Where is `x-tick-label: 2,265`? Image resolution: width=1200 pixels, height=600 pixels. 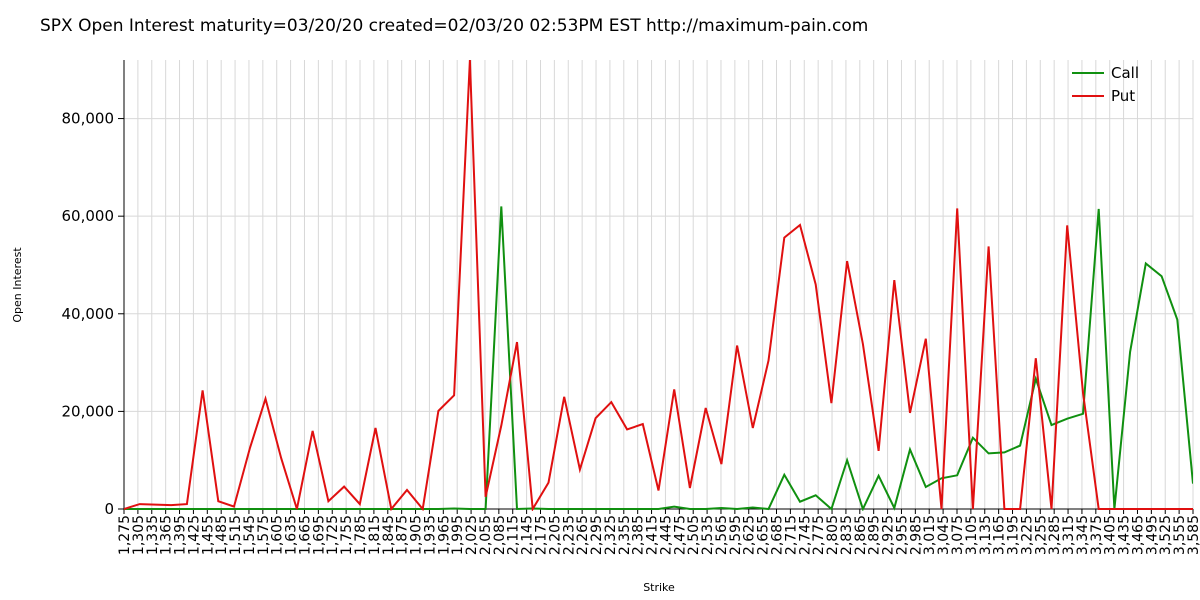
x-tick-label: 2,265 is located at coordinates (583, 535).